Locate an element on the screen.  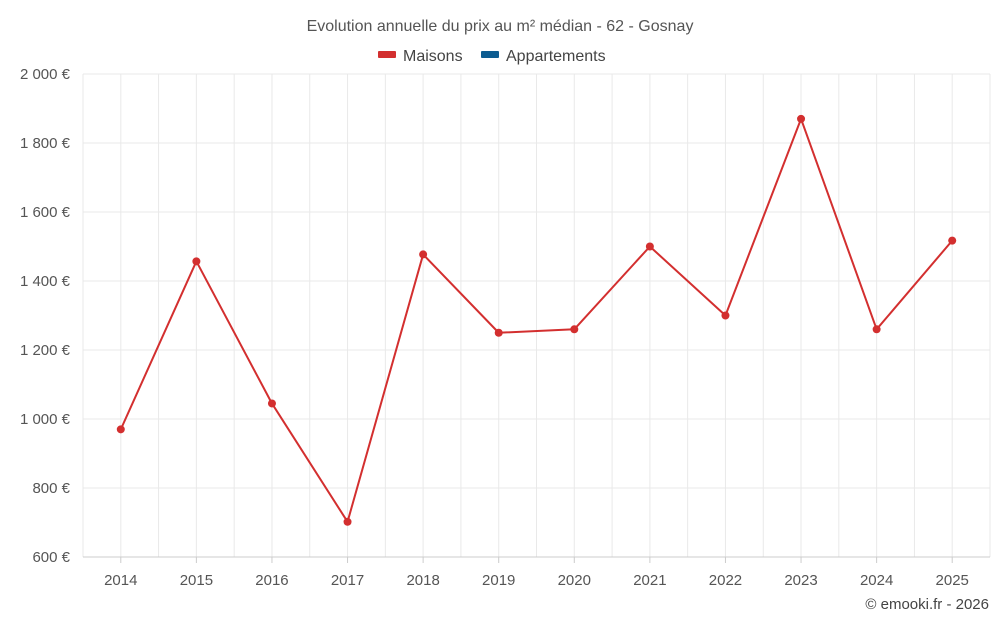
x-tick-label: 2020 is located at coordinates (574, 580).